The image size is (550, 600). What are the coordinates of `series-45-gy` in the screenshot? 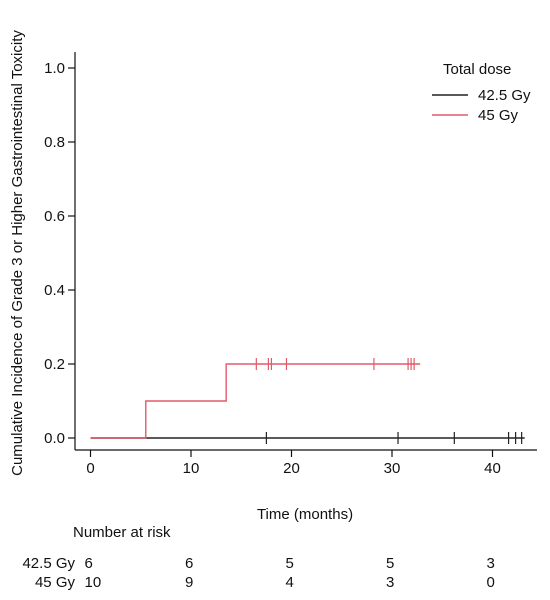 It's located at (255, 398).